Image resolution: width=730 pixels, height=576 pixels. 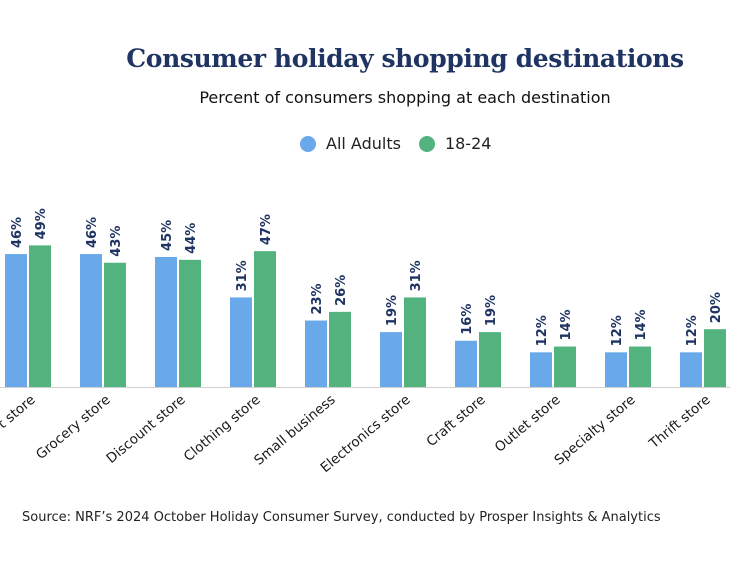 What do you see at coordinates (73, 427) in the screenshot?
I see `category-label: Grocery store` at bounding box center [73, 427].